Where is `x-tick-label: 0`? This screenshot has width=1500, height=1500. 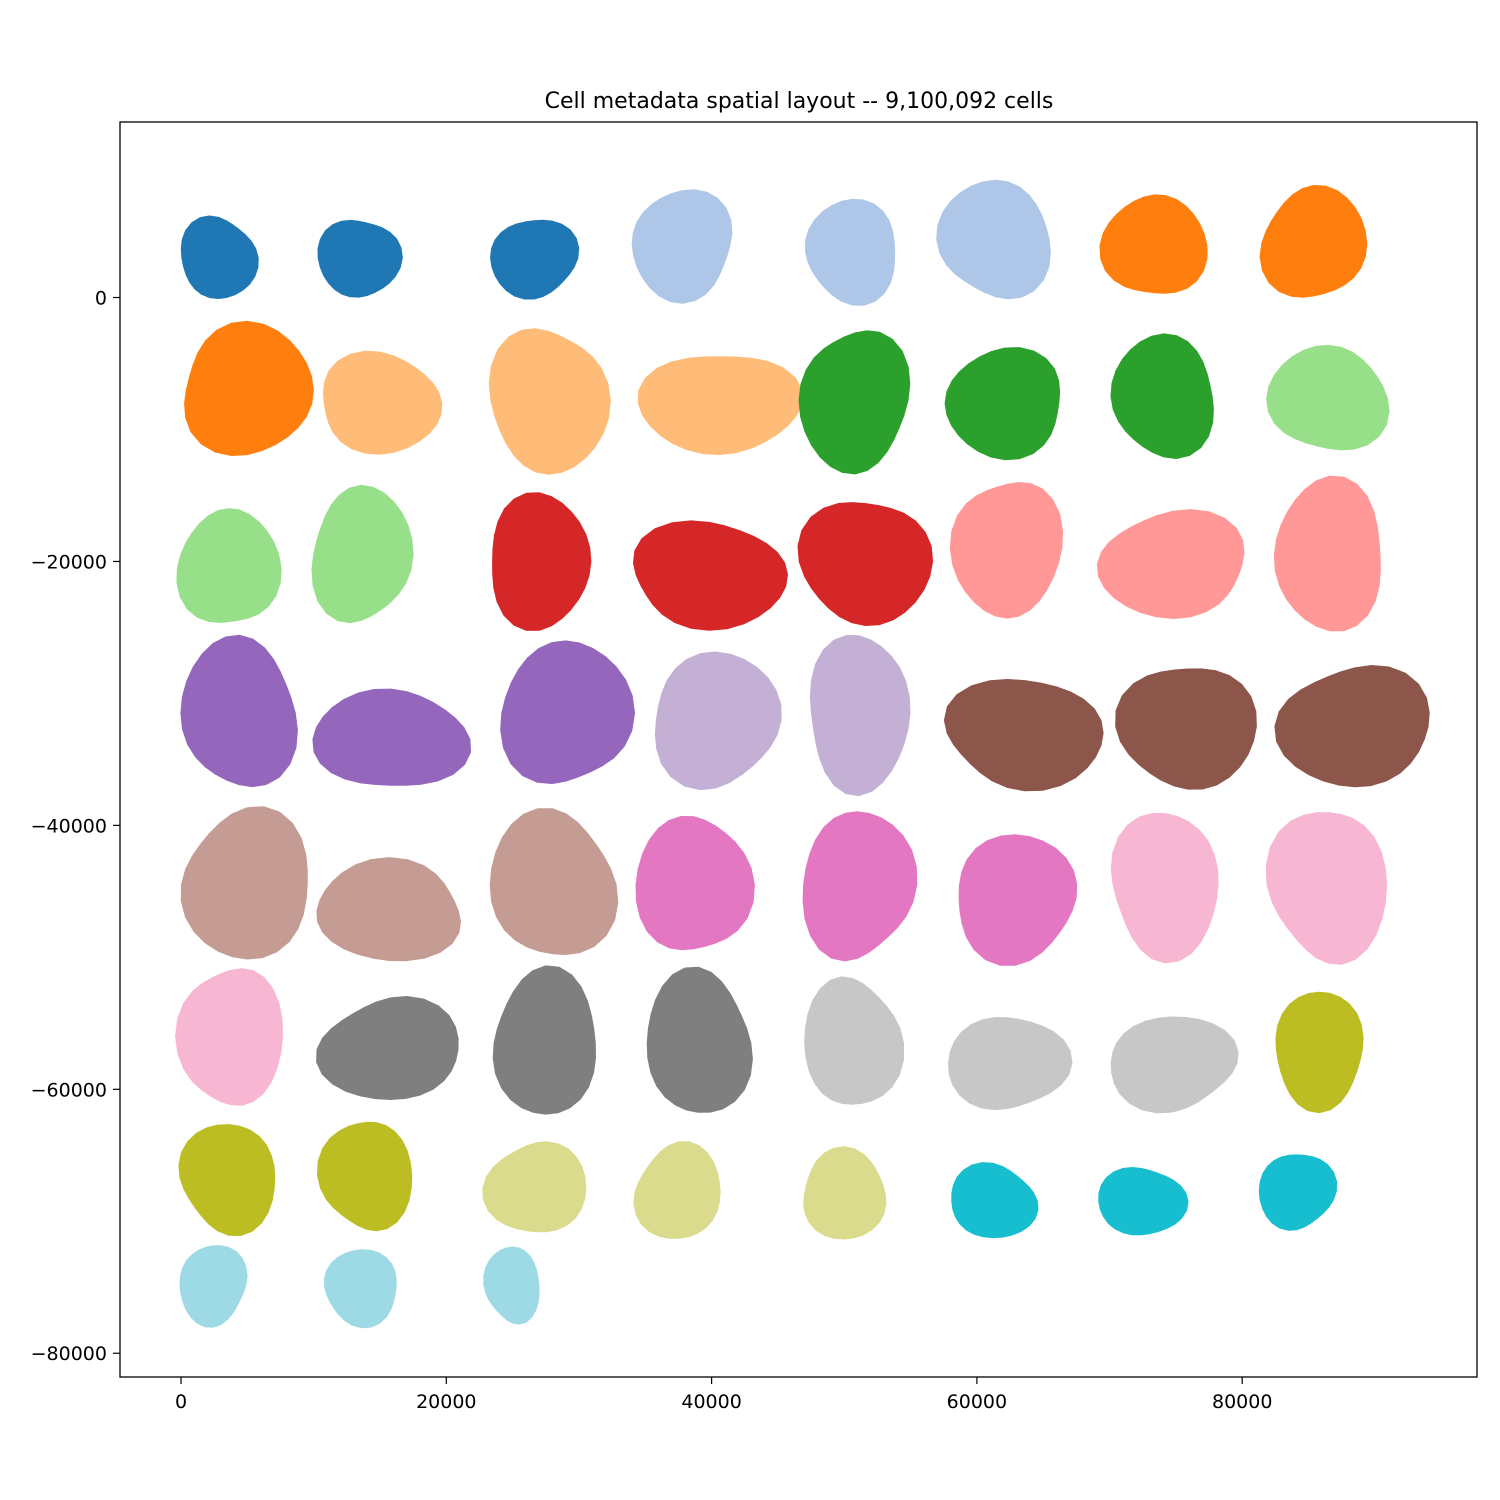
x-tick-label: 0 is located at coordinates (181, 1402).